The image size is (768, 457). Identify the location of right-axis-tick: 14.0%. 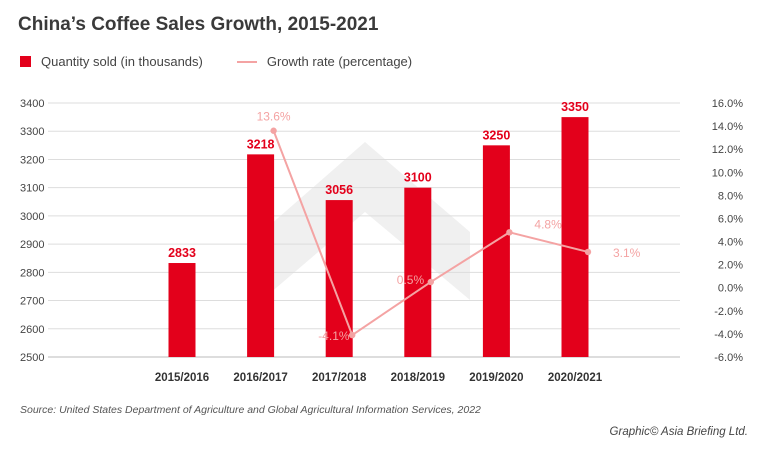
(727, 127).